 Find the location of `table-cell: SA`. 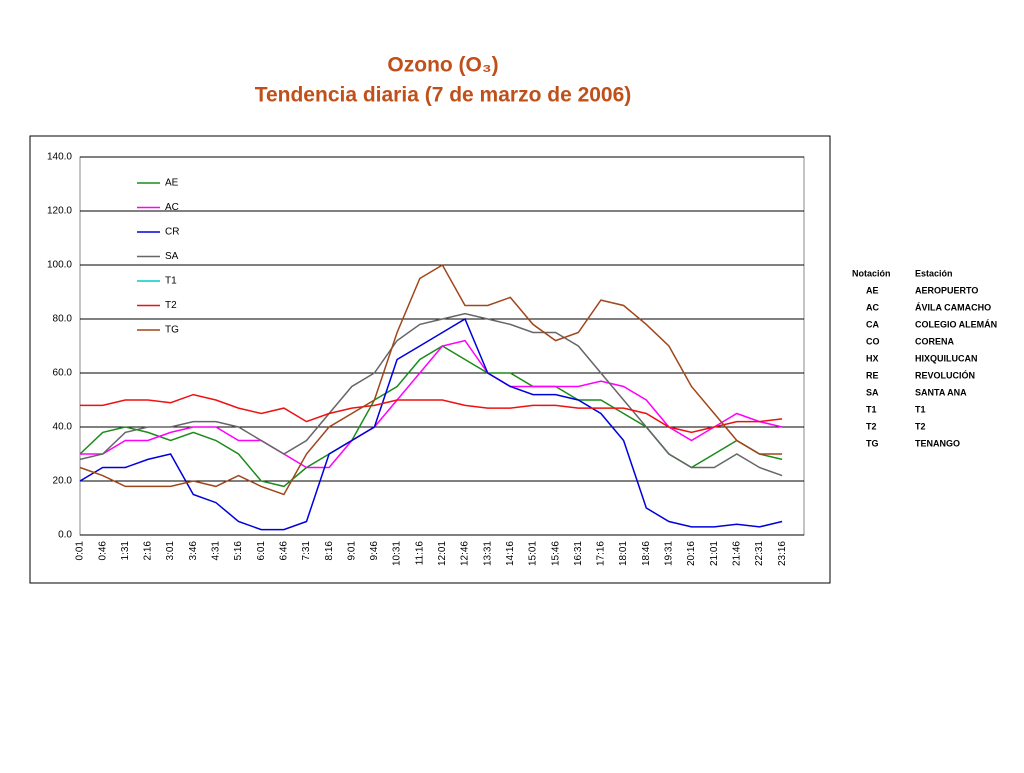

table-cell: SA is located at coordinates (872, 392).